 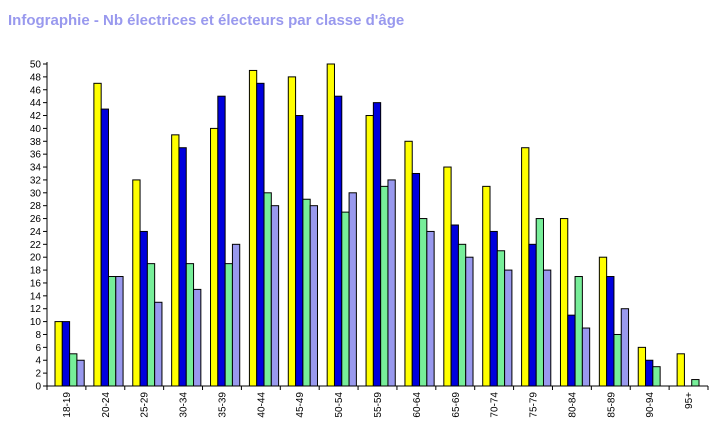 What do you see at coordinates (36, 296) in the screenshot?
I see `y-tick-label: 14` at bounding box center [36, 296].